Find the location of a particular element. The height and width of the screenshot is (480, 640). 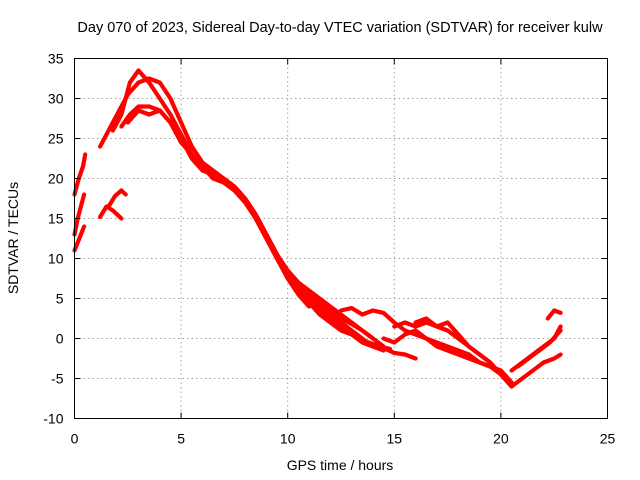

y-tick-label: 25 is located at coordinates (56, 139).